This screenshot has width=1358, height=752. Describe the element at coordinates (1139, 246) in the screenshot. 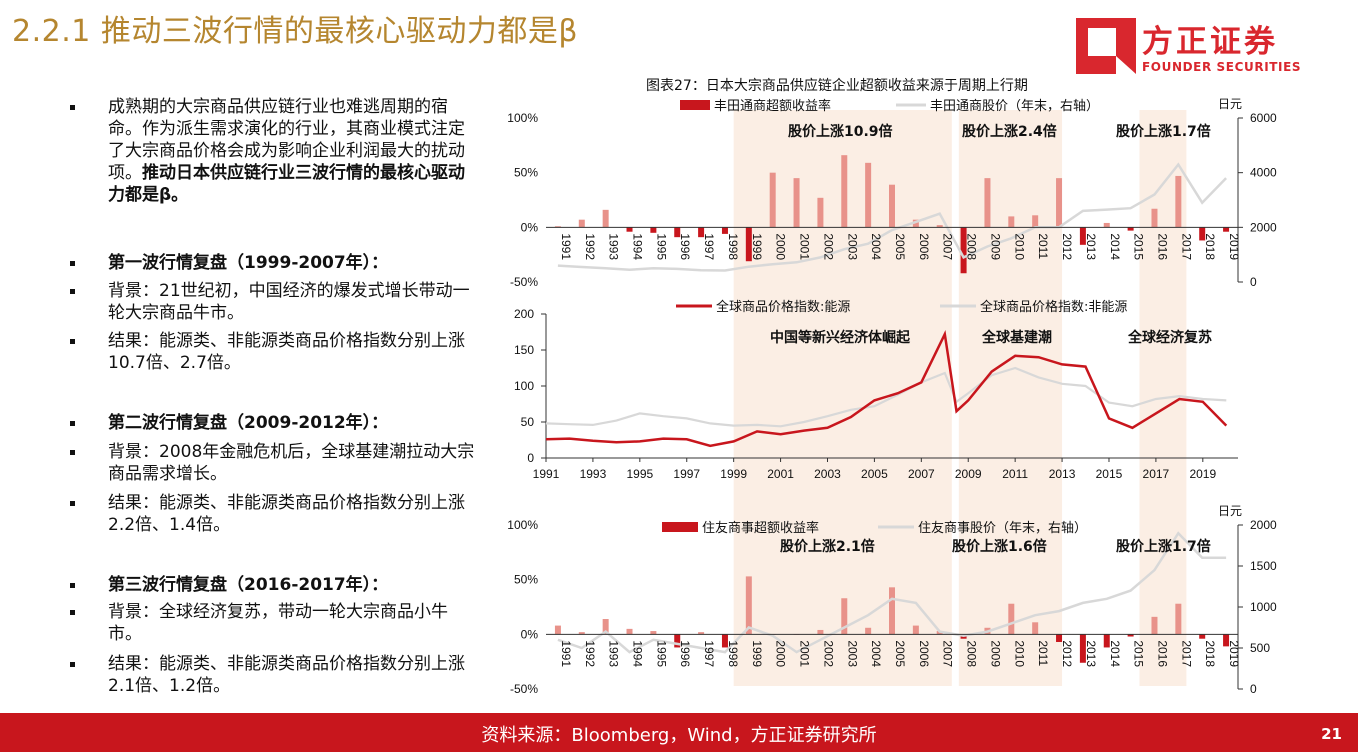

I see `x-axis-tick-label: 2015` at that location.